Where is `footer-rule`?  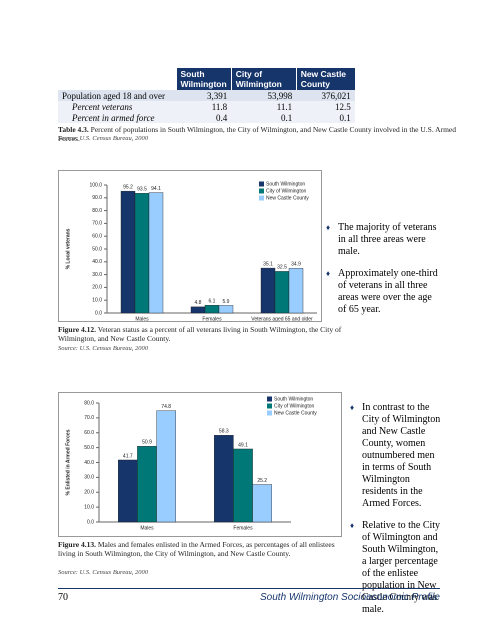 footer-rule is located at coordinates (249, 588).